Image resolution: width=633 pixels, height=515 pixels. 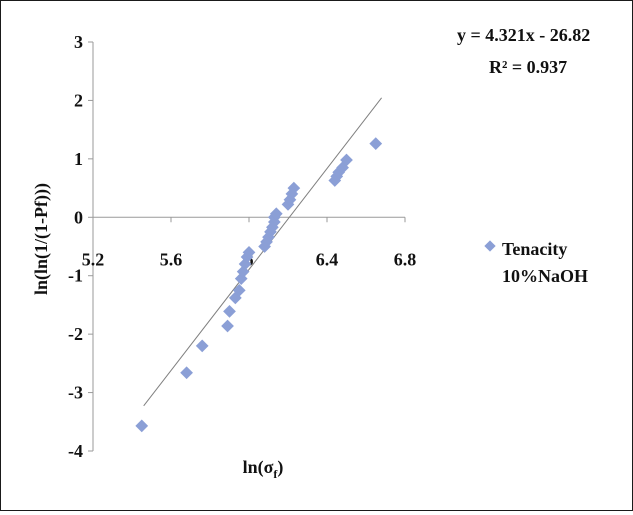 What do you see at coordinates (75, 334) in the screenshot?
I see `y-tick-label: -2` at bounding box center [75, 334].